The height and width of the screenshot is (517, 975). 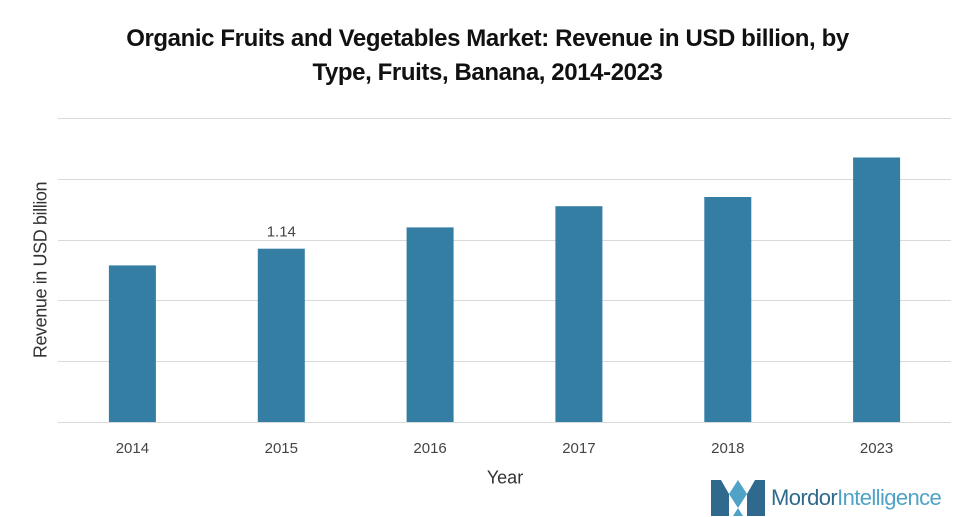 I want to click on data-label: 1.14, so click(x=281, y=232).